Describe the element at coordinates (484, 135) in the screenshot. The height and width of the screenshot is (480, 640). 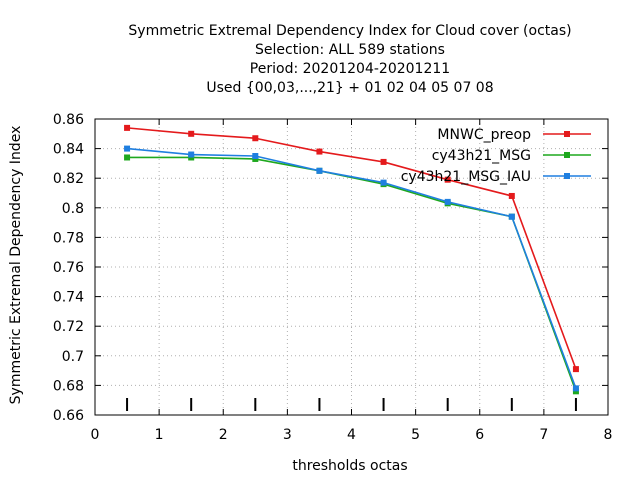
I see `legend-label: MNWC_preop` at that location.